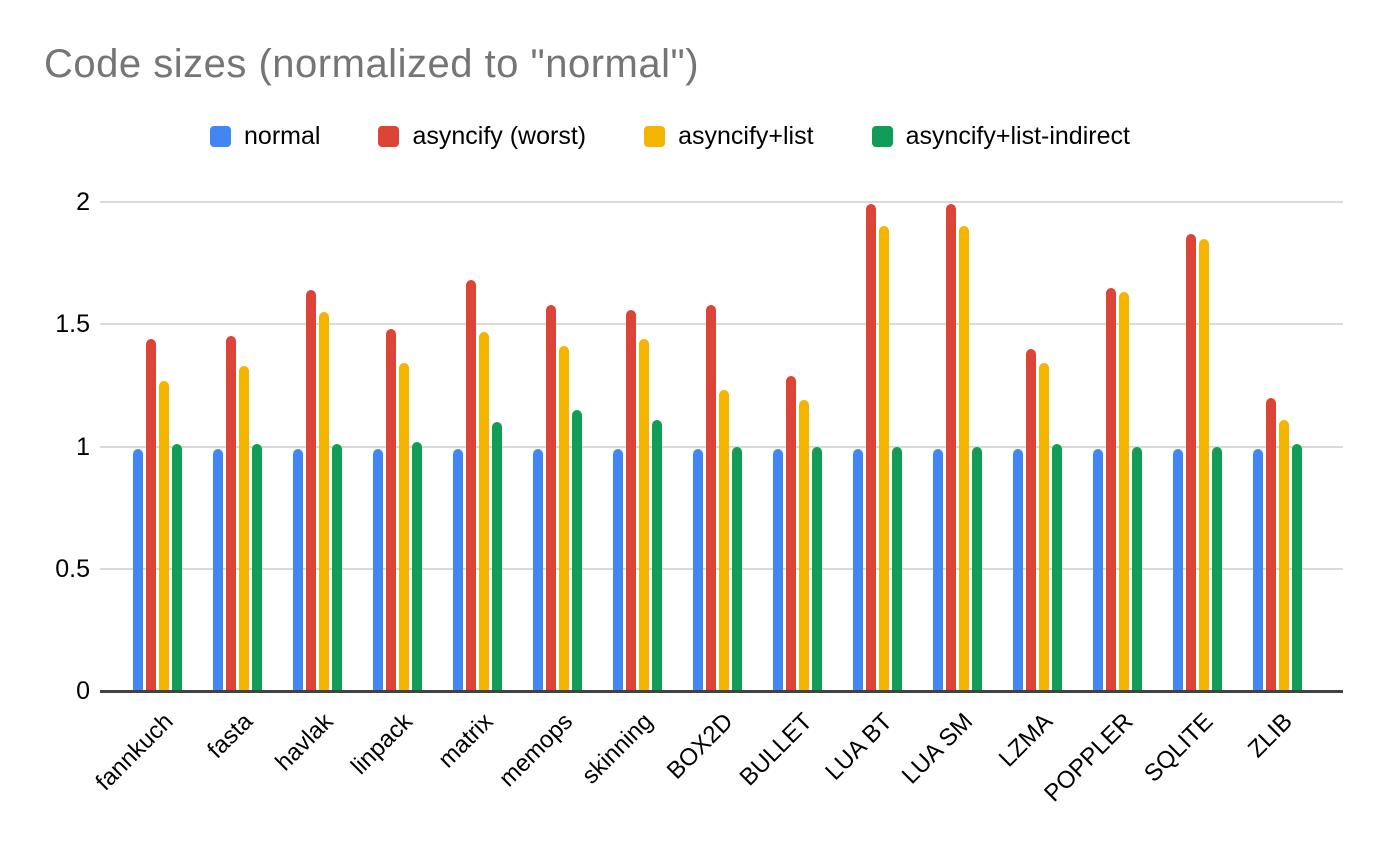  Describe the element at coordinates (1026, 740) in the screenshot. I see `x-axis-label: LZMA` at that location.